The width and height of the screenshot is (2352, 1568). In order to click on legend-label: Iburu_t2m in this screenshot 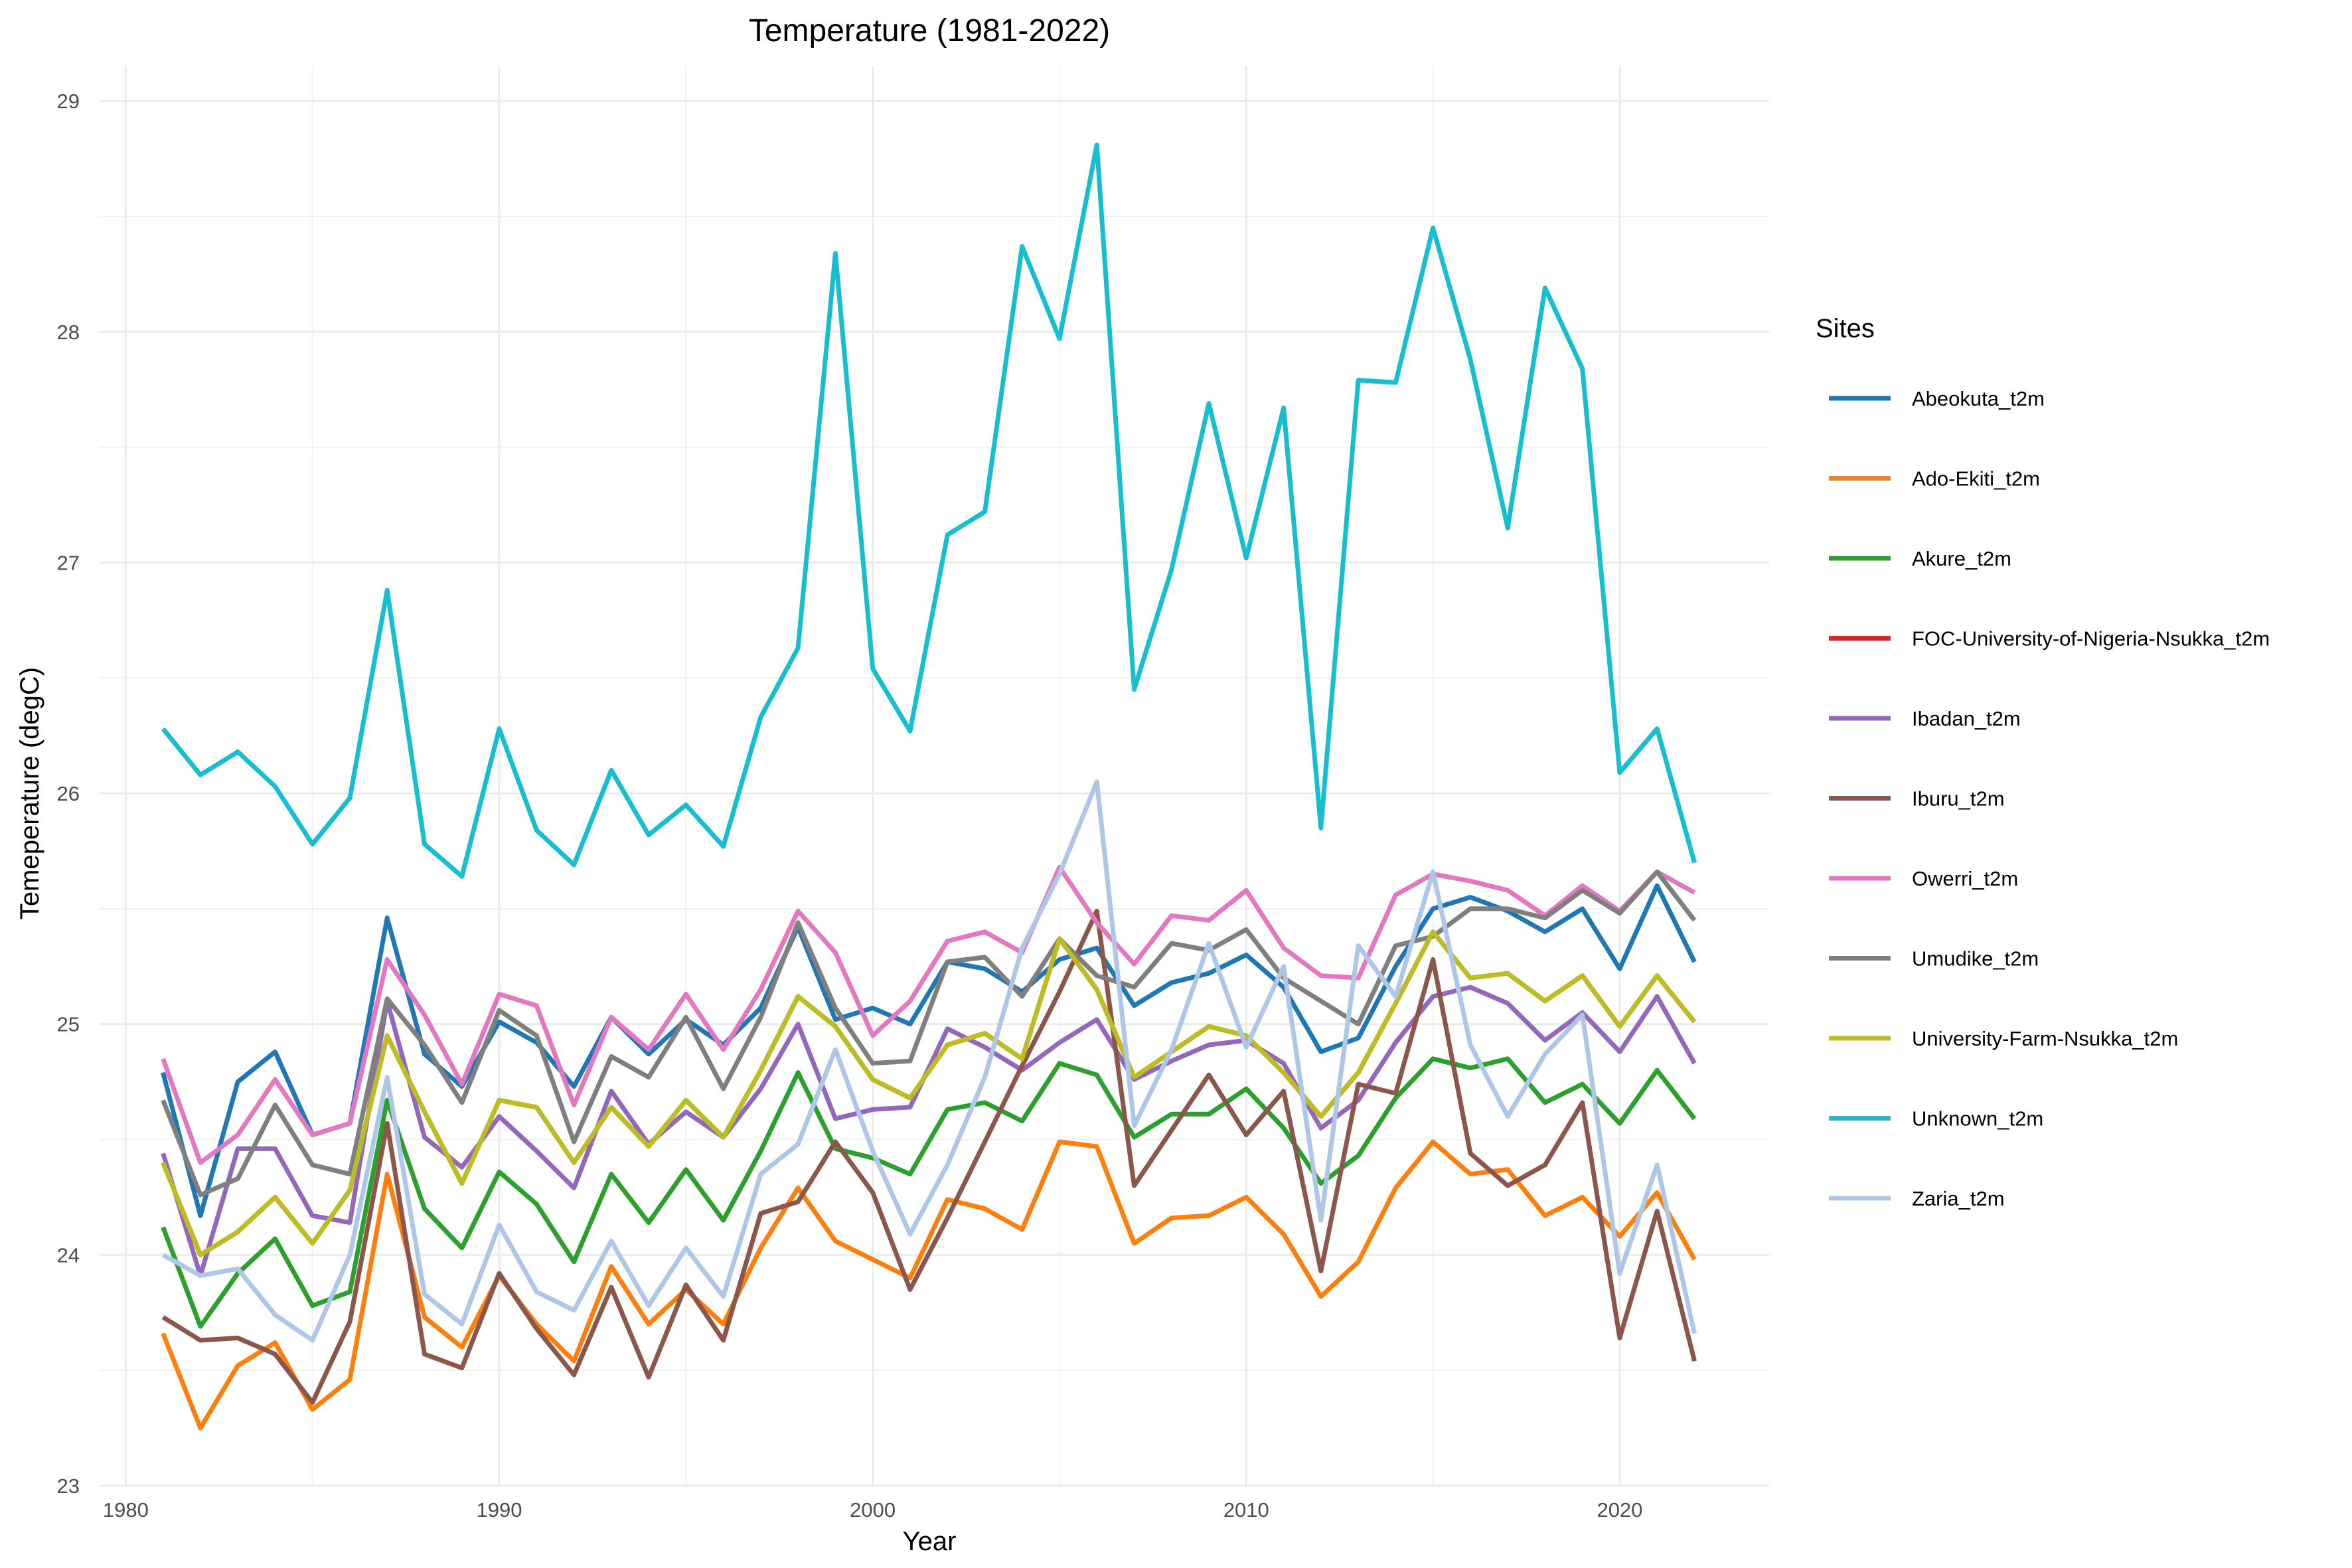, I will do `click(1958, 799)`.